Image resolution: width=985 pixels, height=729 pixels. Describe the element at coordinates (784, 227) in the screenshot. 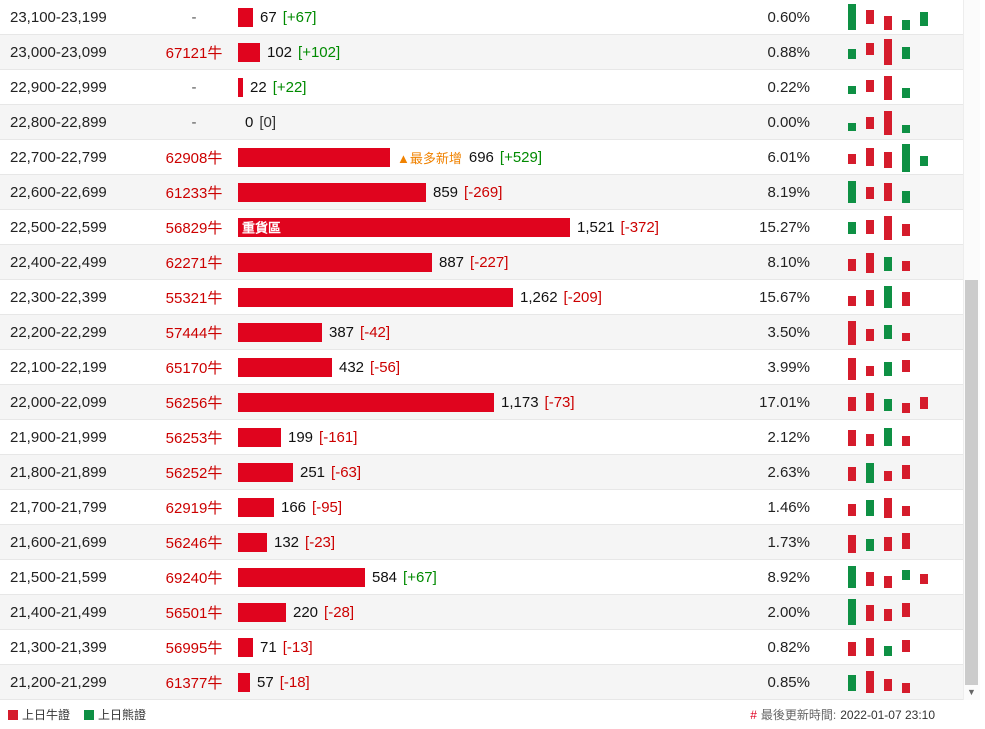

I see `percent: 15.27%` at that location.